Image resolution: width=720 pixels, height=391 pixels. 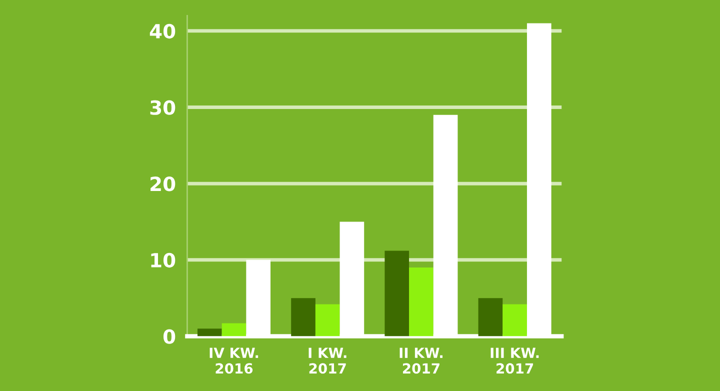 I want to click on x-tick-label: II KW. 2017, so click(x=421, y=361).